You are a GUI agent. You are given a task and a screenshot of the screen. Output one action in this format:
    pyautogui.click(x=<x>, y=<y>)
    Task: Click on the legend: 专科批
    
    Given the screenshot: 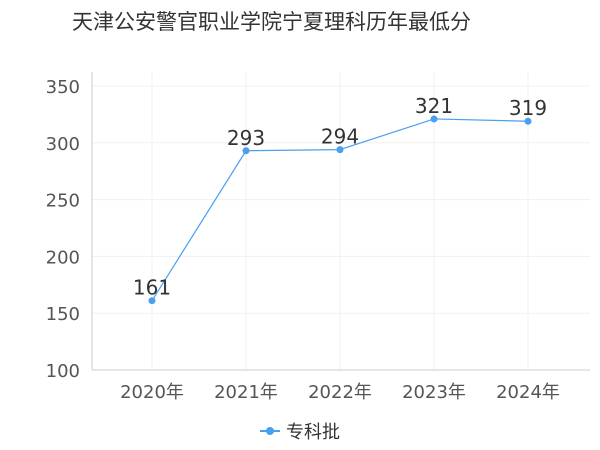 What is the action you would take?
    pyautogui.click(x=300, y=431)
    